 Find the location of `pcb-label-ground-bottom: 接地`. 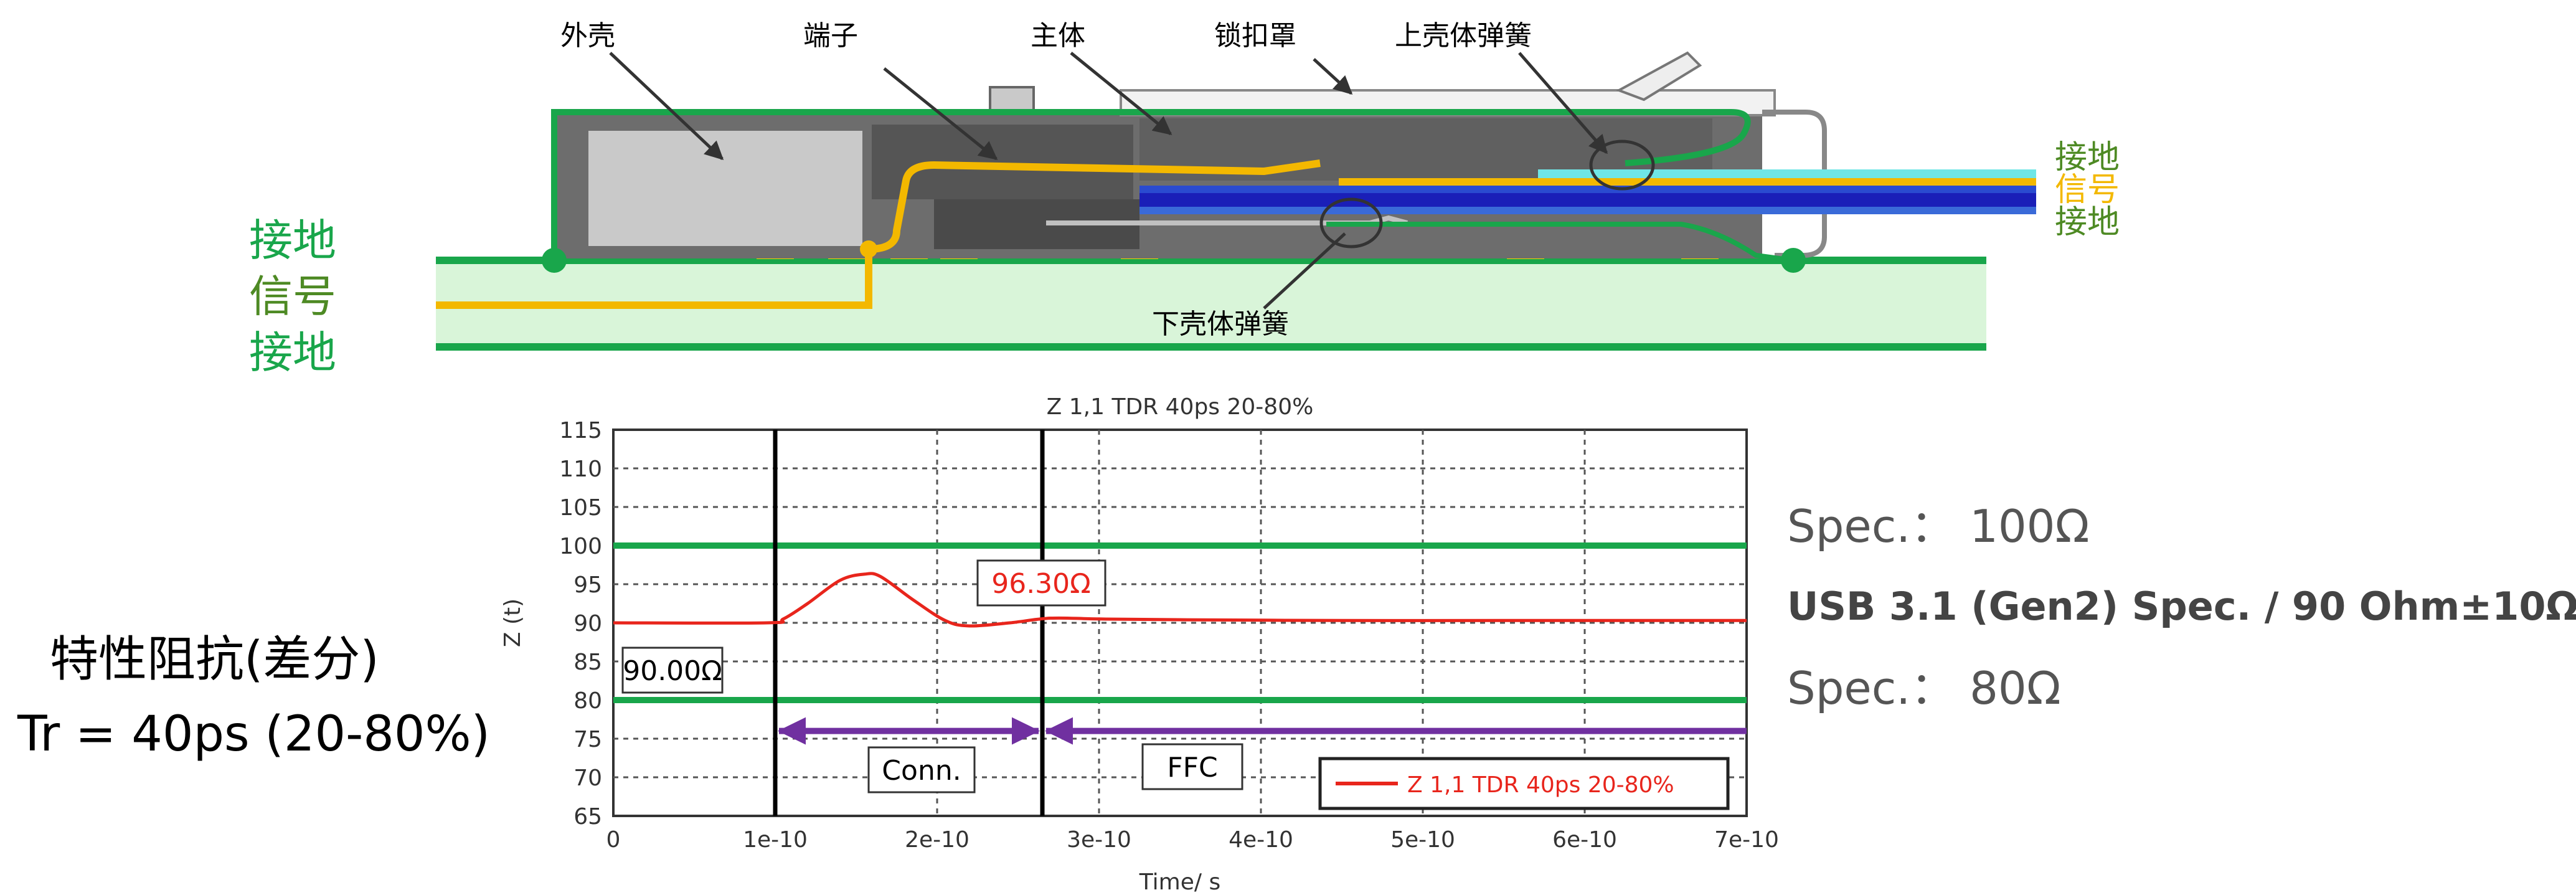

pcb-label-ground-bottom: 接地 is located at coordinates (292, 352).